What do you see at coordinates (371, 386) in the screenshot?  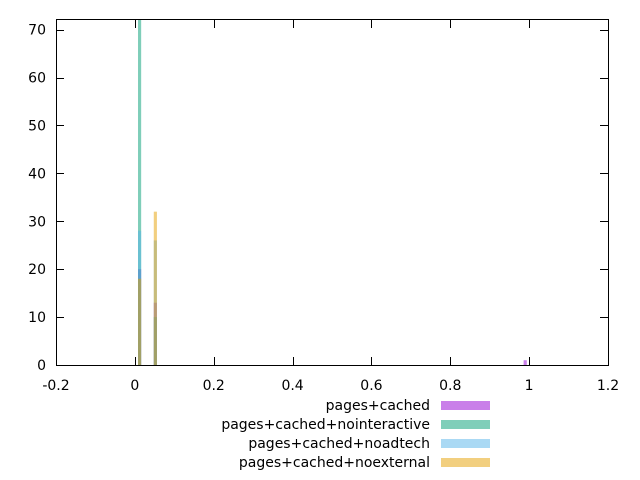 I see `x-tick-label: 0.6` at bounding box center [371, 386].